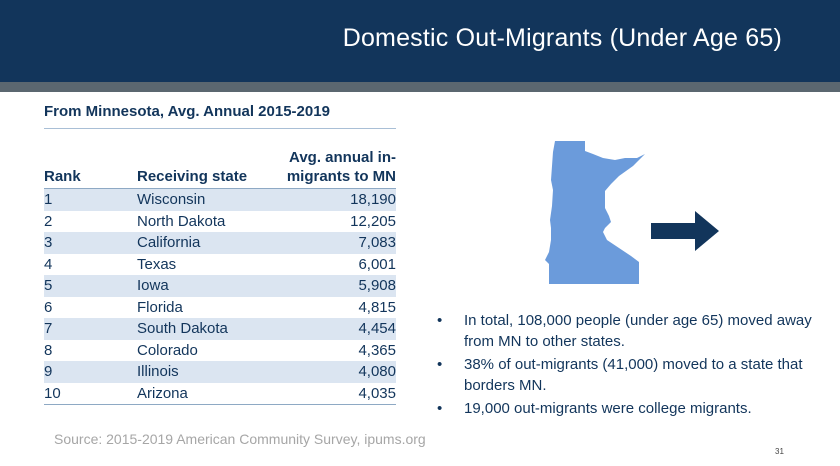 This screenshot has width=840, height=466. Describe the element at coordinates (207, 286) in the screenshot. I see `state-cell: Iowa` at that location.